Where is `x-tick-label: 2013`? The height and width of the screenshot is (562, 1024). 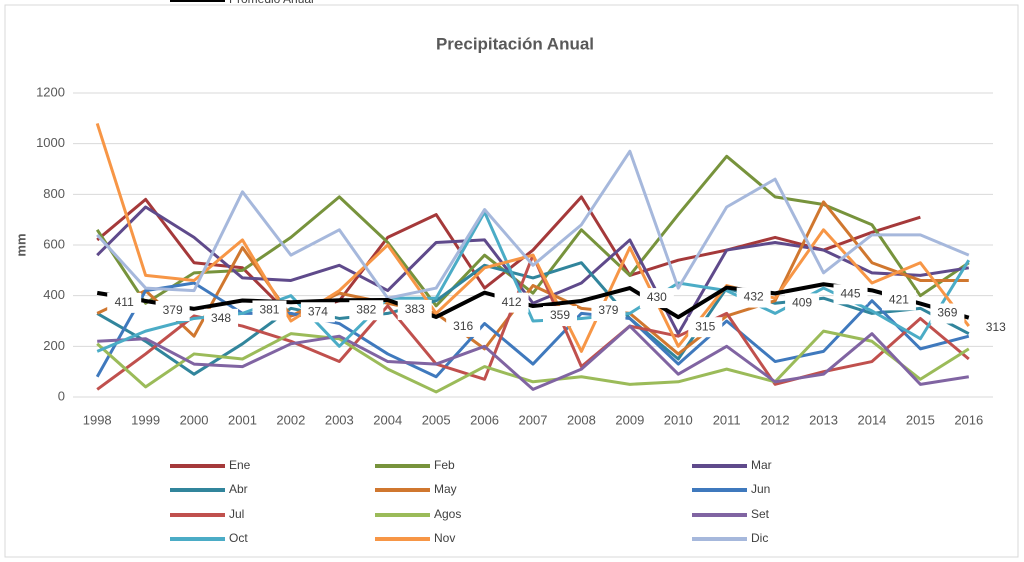
x-tick-label: 2013 is located at coordinates (823, 419).